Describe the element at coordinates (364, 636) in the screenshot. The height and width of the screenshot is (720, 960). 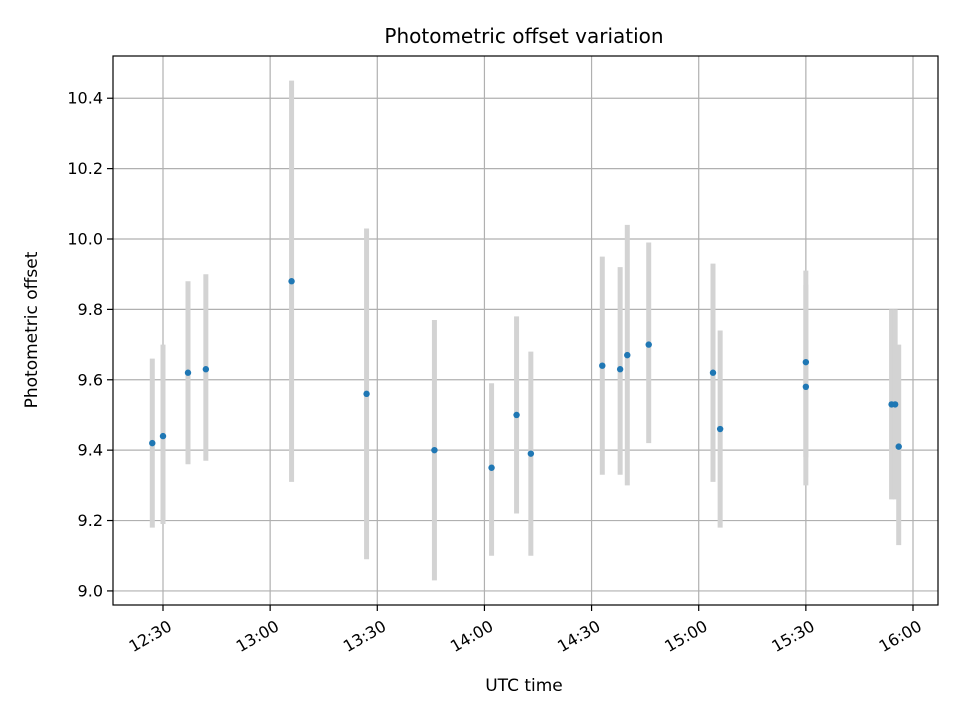
I see `x-tick-label: 13:30` at that location.